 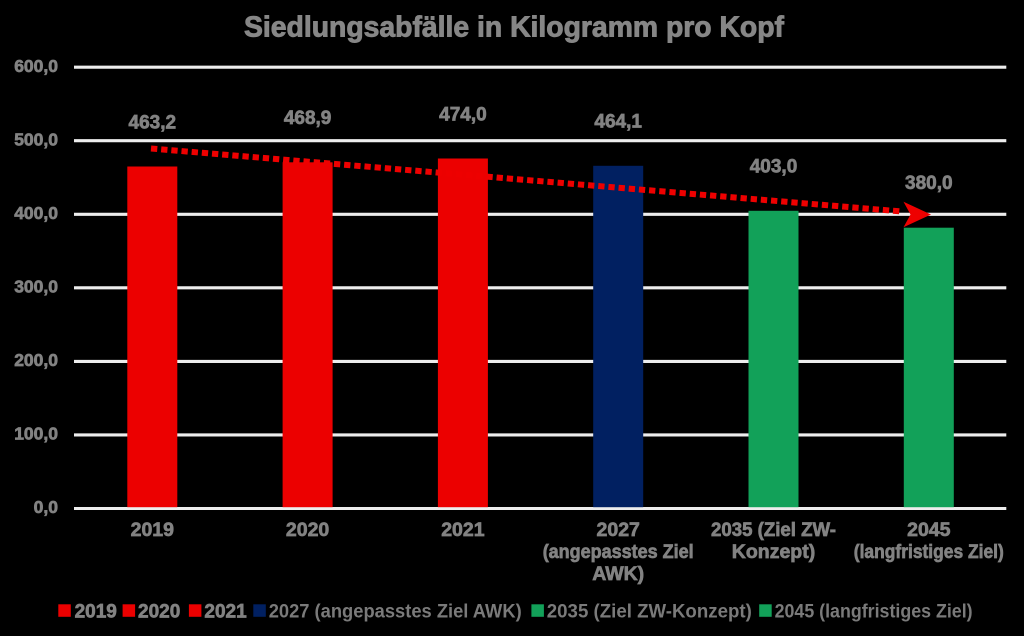 I want to click on svg-text: 2045 (langfristiges Ziel), so click(x=874, y=611).